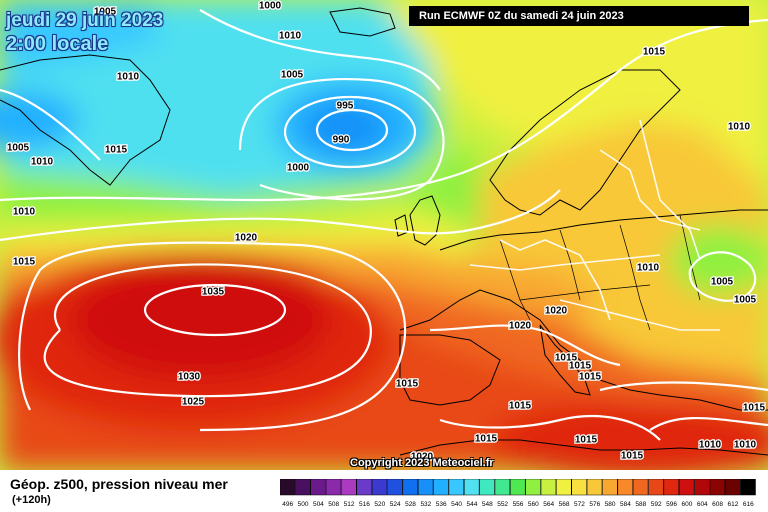 The width and height of the screenshot is (768, 512). Describe the element at coordinates (57, 44) in the screenshot. I see `forecast-local-time: 2:00 locale` at that location.